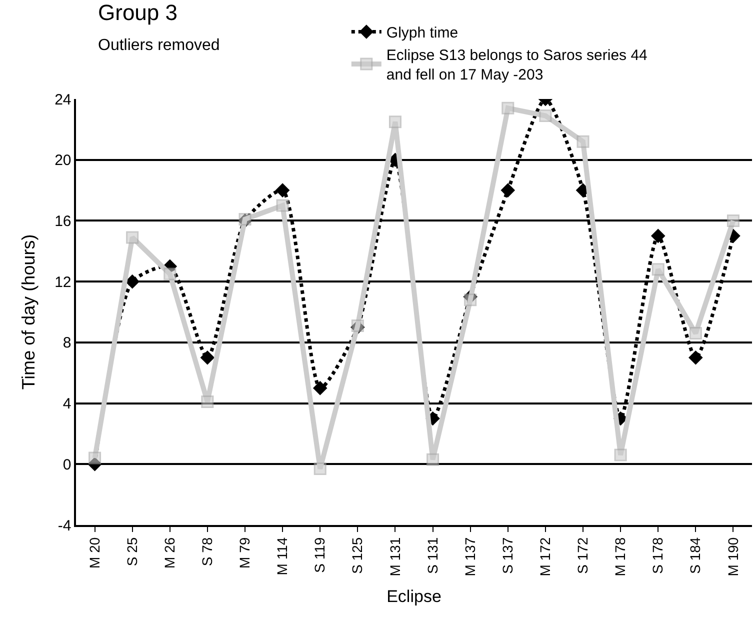 The height and width of the screenshot is (623, 756). What do you see at coordinates (94, 552) in the screenshot?
I see `x-tick-label: M 20` at bounding box center [94, 552].